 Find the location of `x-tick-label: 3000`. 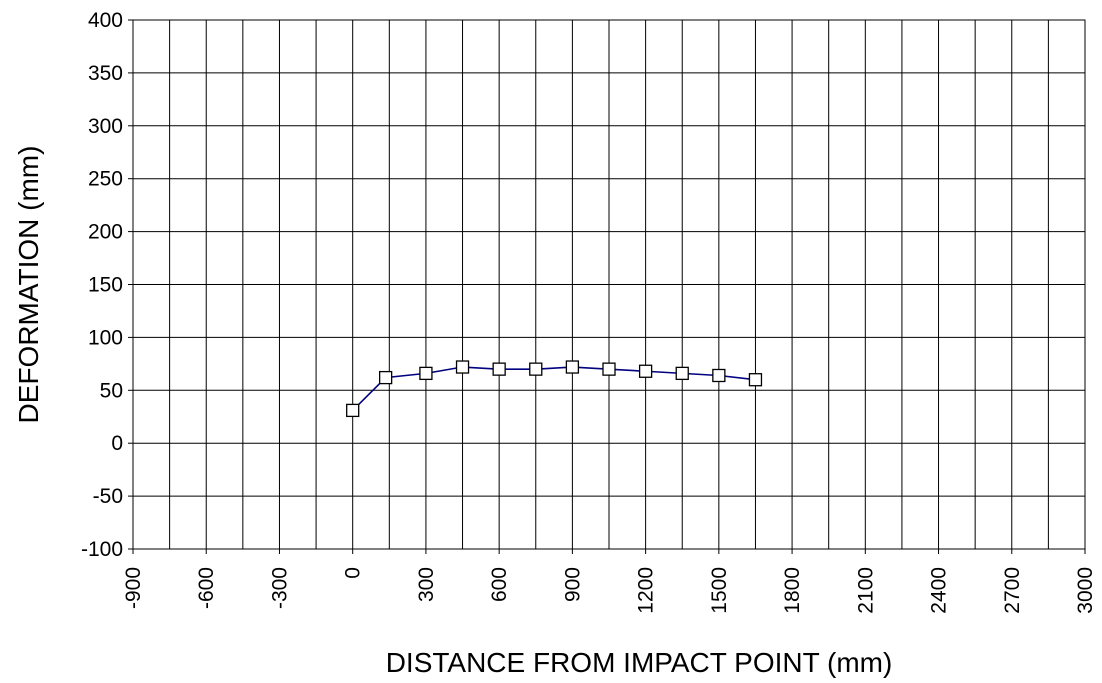

x-tick-label: 3000 is located at coordinates (1085, 590).